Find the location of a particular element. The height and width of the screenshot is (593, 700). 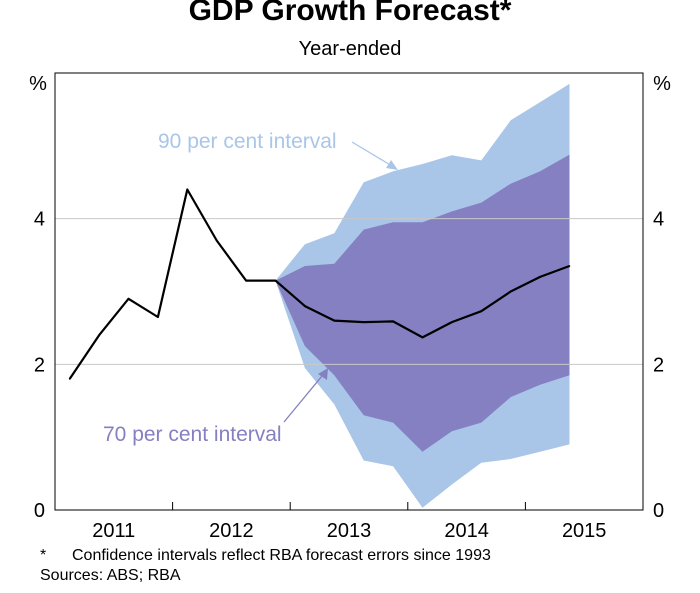

chart-title: GDP Growth Forecast* is located at coordinates (350, 13).